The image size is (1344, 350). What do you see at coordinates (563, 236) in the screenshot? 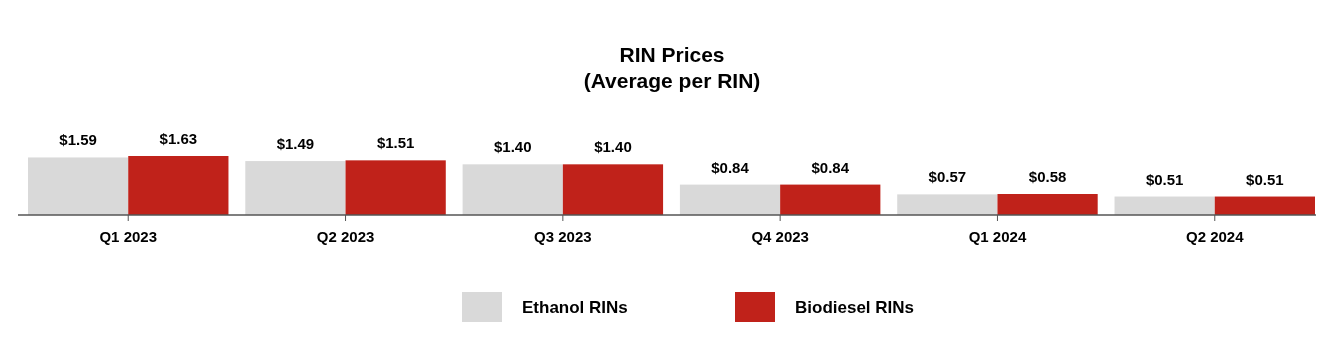
I see `x-tick-label: Q3 2023` at bounding box center [563, 236].